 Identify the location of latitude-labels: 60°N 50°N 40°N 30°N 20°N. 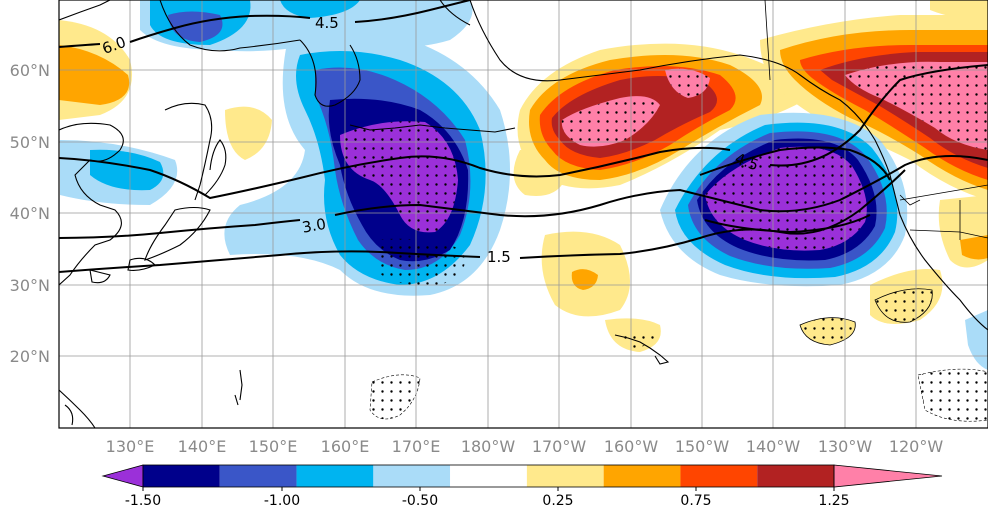
(30, 213).